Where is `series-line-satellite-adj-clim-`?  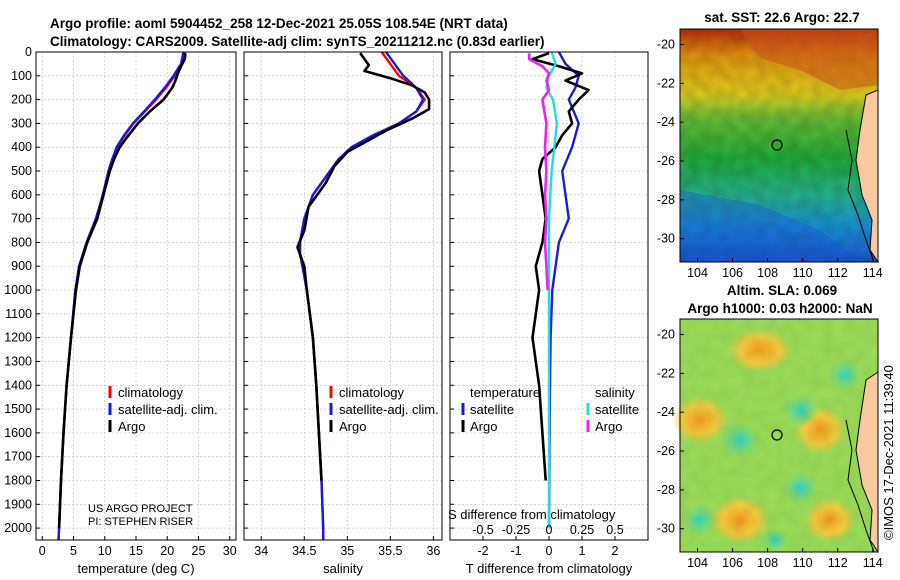 series-line-satellite-adj-clim- is located at coordinates (361, 295).